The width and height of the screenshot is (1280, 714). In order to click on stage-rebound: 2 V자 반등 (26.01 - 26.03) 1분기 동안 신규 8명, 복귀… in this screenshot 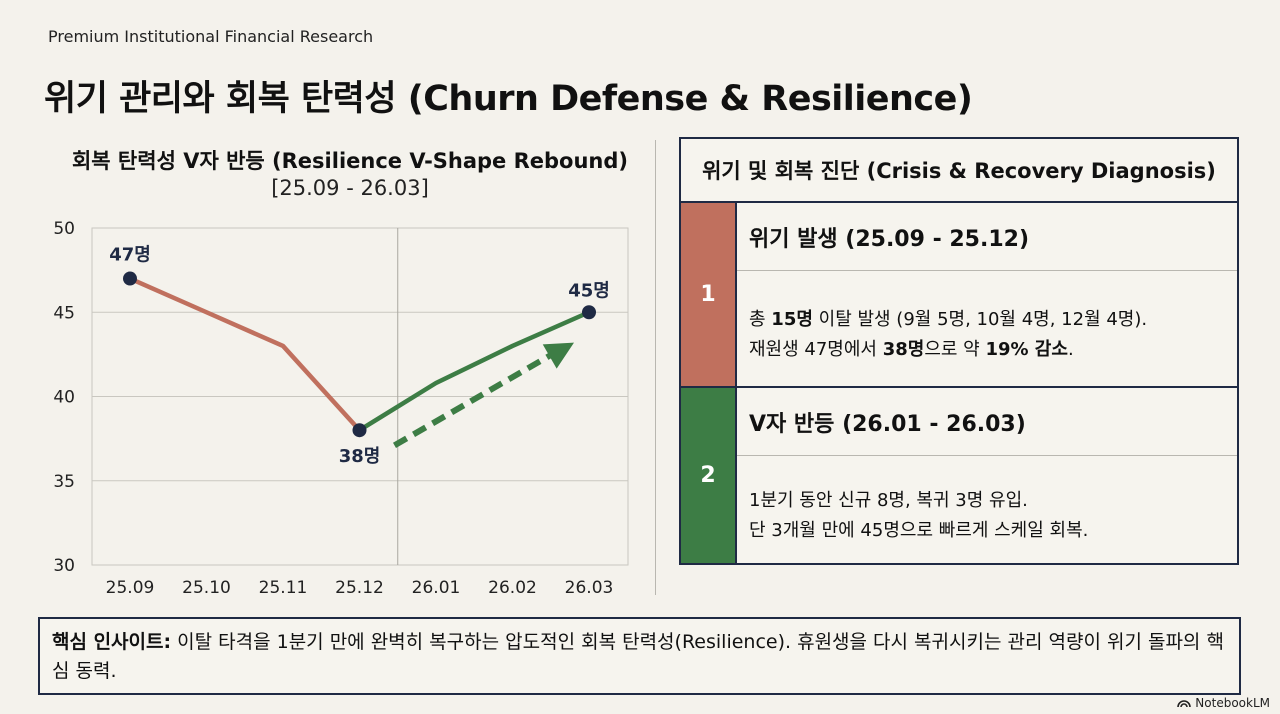, I will do `click(959, 475)`.